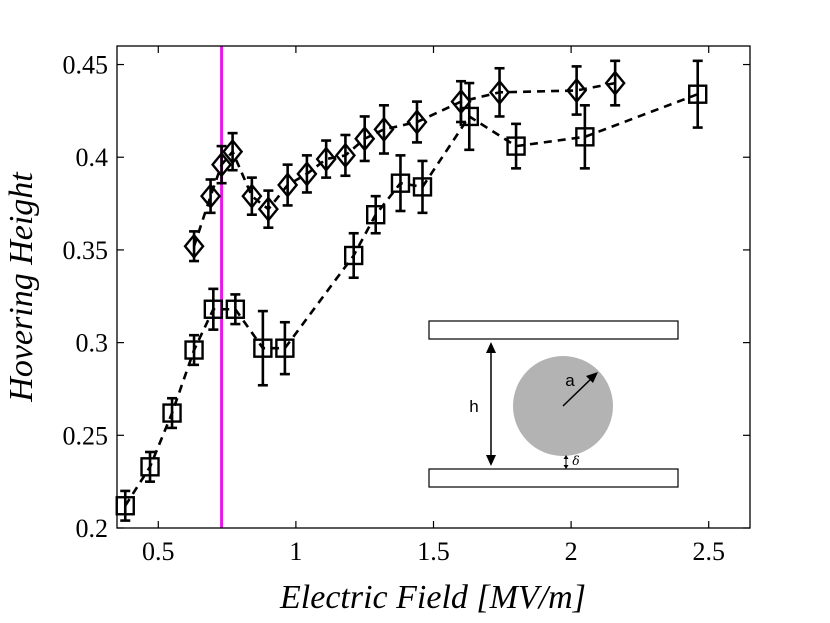 This screenshot has width=830, height=623. What do you see at coordinates (86, 250) in the screenshot?
I see `y-tick-label: 0.35` at bounding box center [86, 250].